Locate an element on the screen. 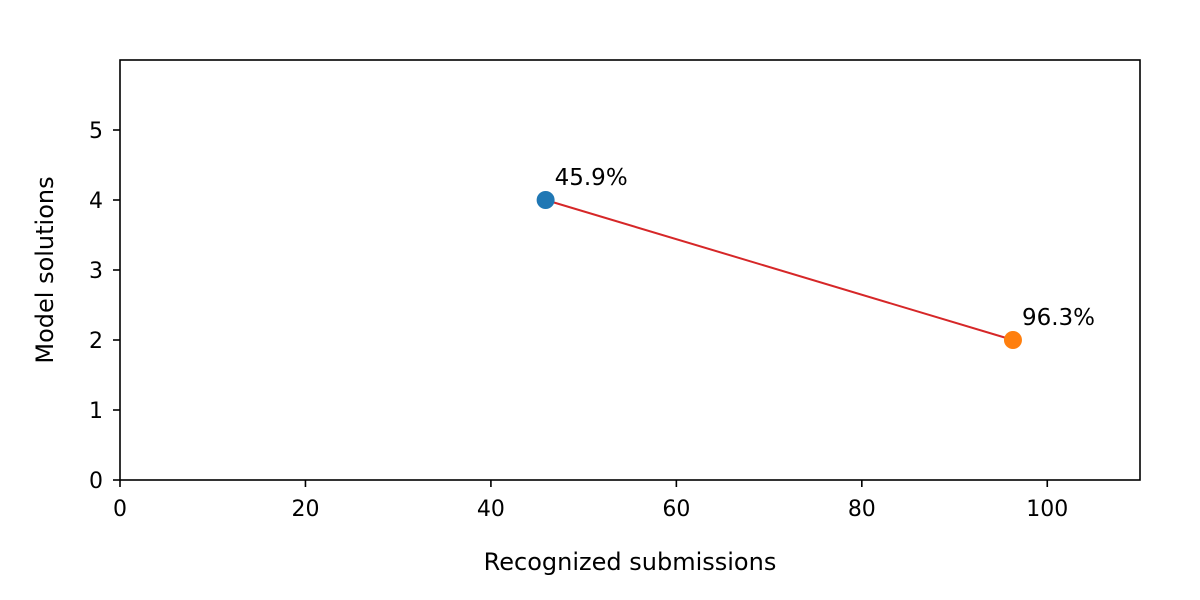 The width and height of the screenshot is (1200, 600). data-point-label-2: 96.3% is located at coordinates (1058, 318).